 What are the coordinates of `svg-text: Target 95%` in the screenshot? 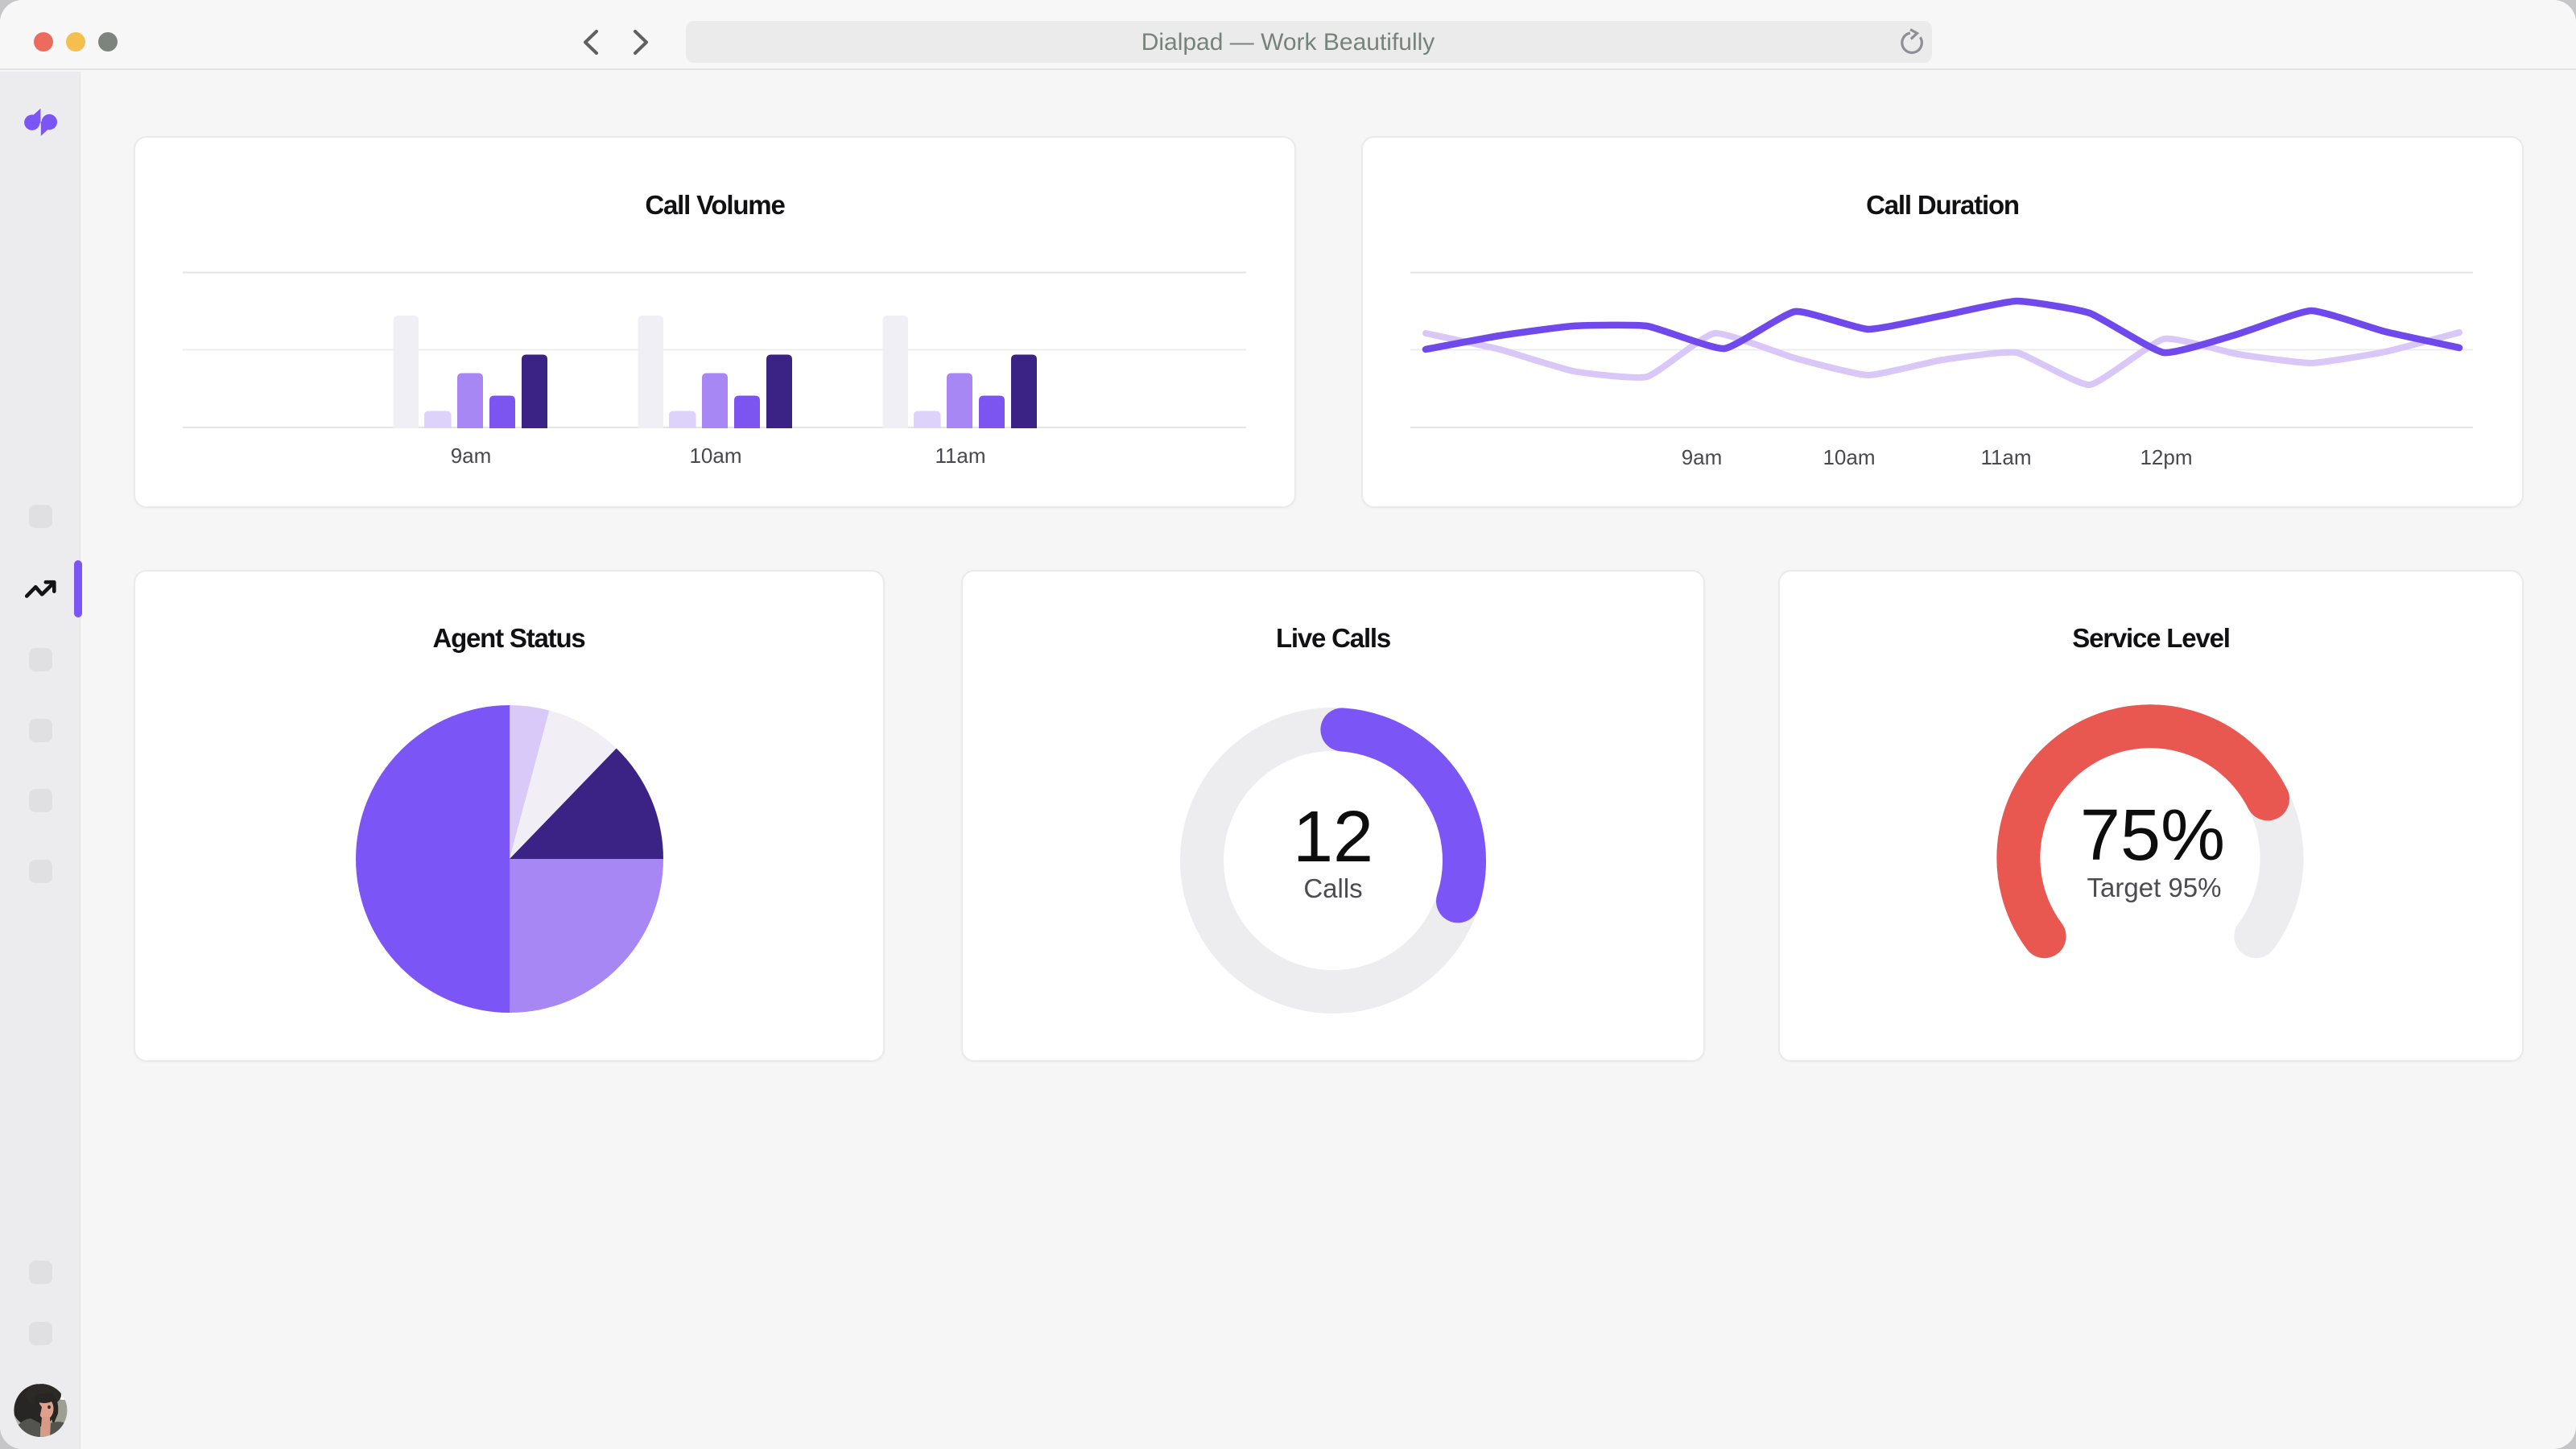 It's located at (2154, 887).